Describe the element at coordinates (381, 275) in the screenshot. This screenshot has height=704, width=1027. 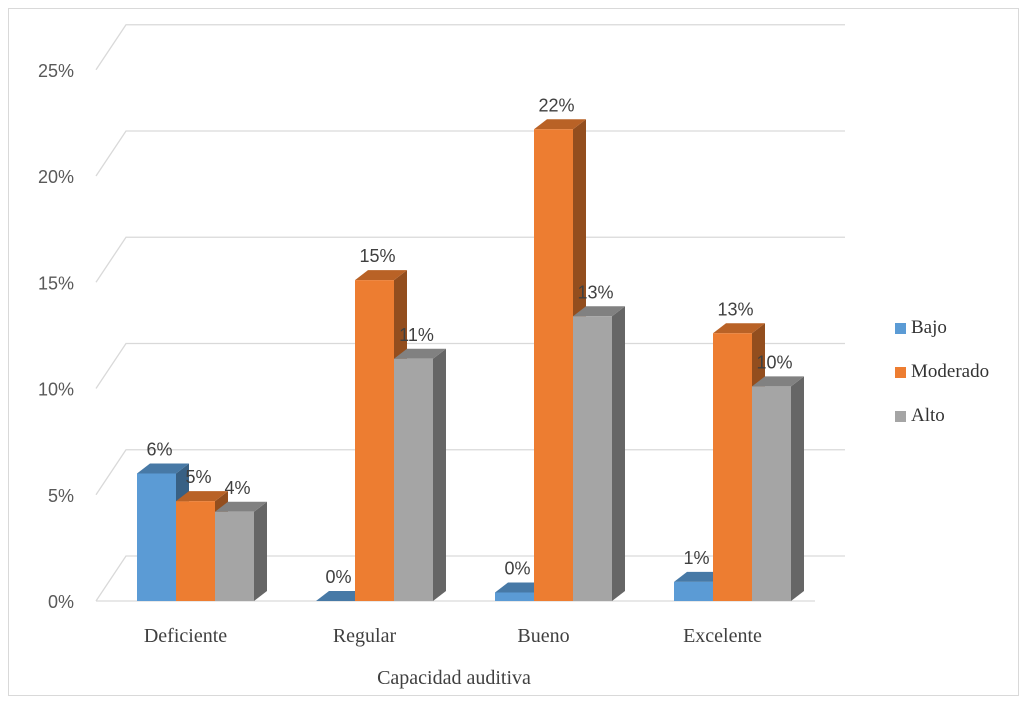
I see `bar-top-regular-moderado` at that location.